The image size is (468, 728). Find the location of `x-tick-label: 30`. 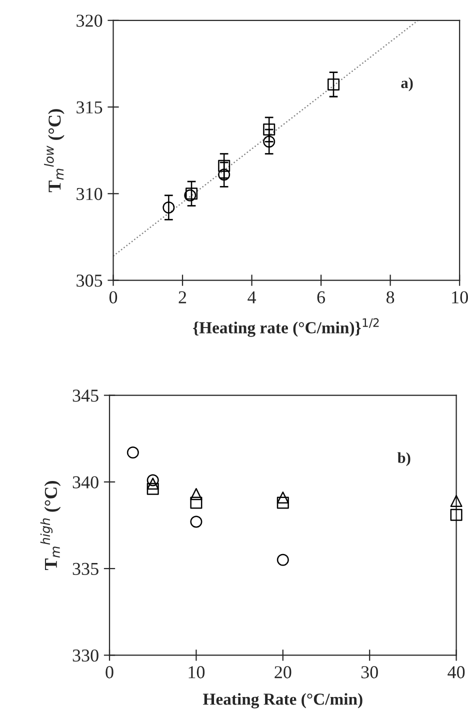

x-tick-label: 30 is located at coordinates (369, 672).